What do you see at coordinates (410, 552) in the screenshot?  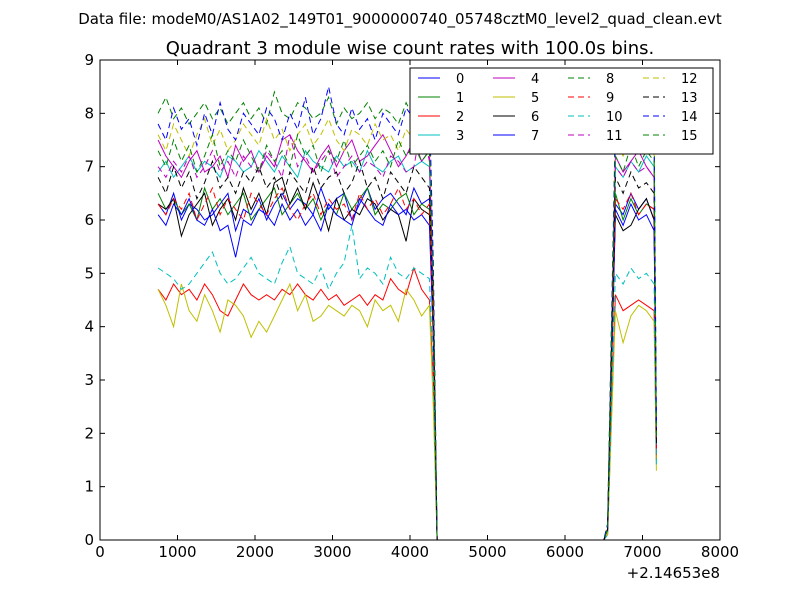 I see `x-tick-label: 4000` at bounding box center [410, 552].